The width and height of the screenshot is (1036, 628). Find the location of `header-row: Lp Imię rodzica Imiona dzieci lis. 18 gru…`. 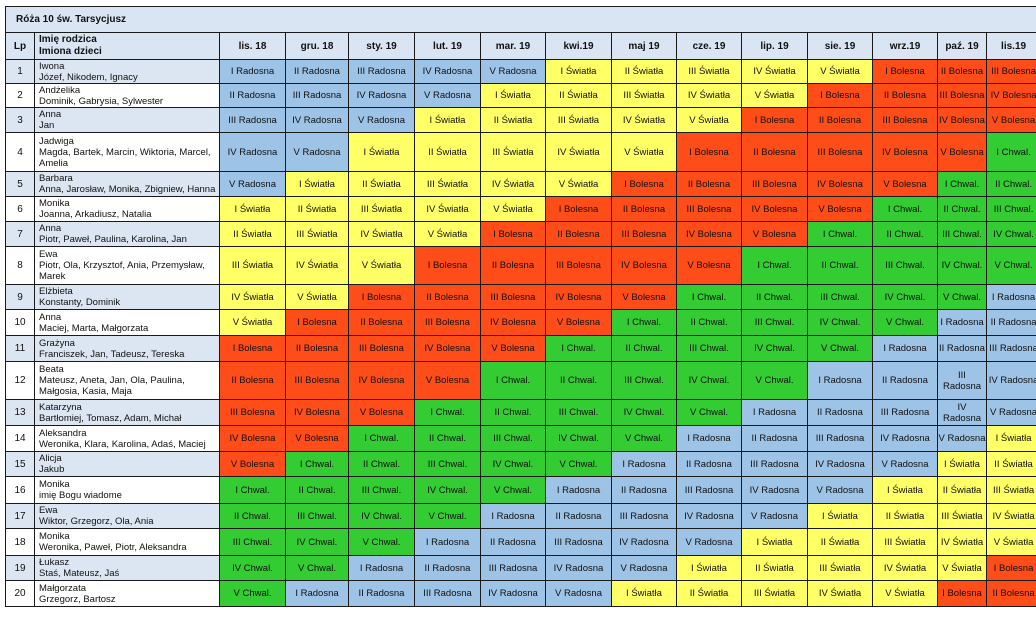

header-row: Lp Imię rodzica Imiona dzieci lis. 18 gru… is located at coordinates (520, 46).